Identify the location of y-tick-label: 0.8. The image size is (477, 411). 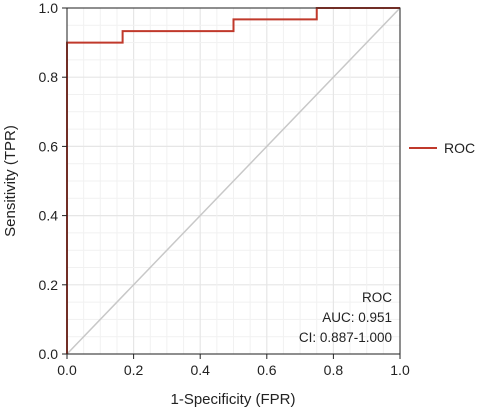
(49, 77).